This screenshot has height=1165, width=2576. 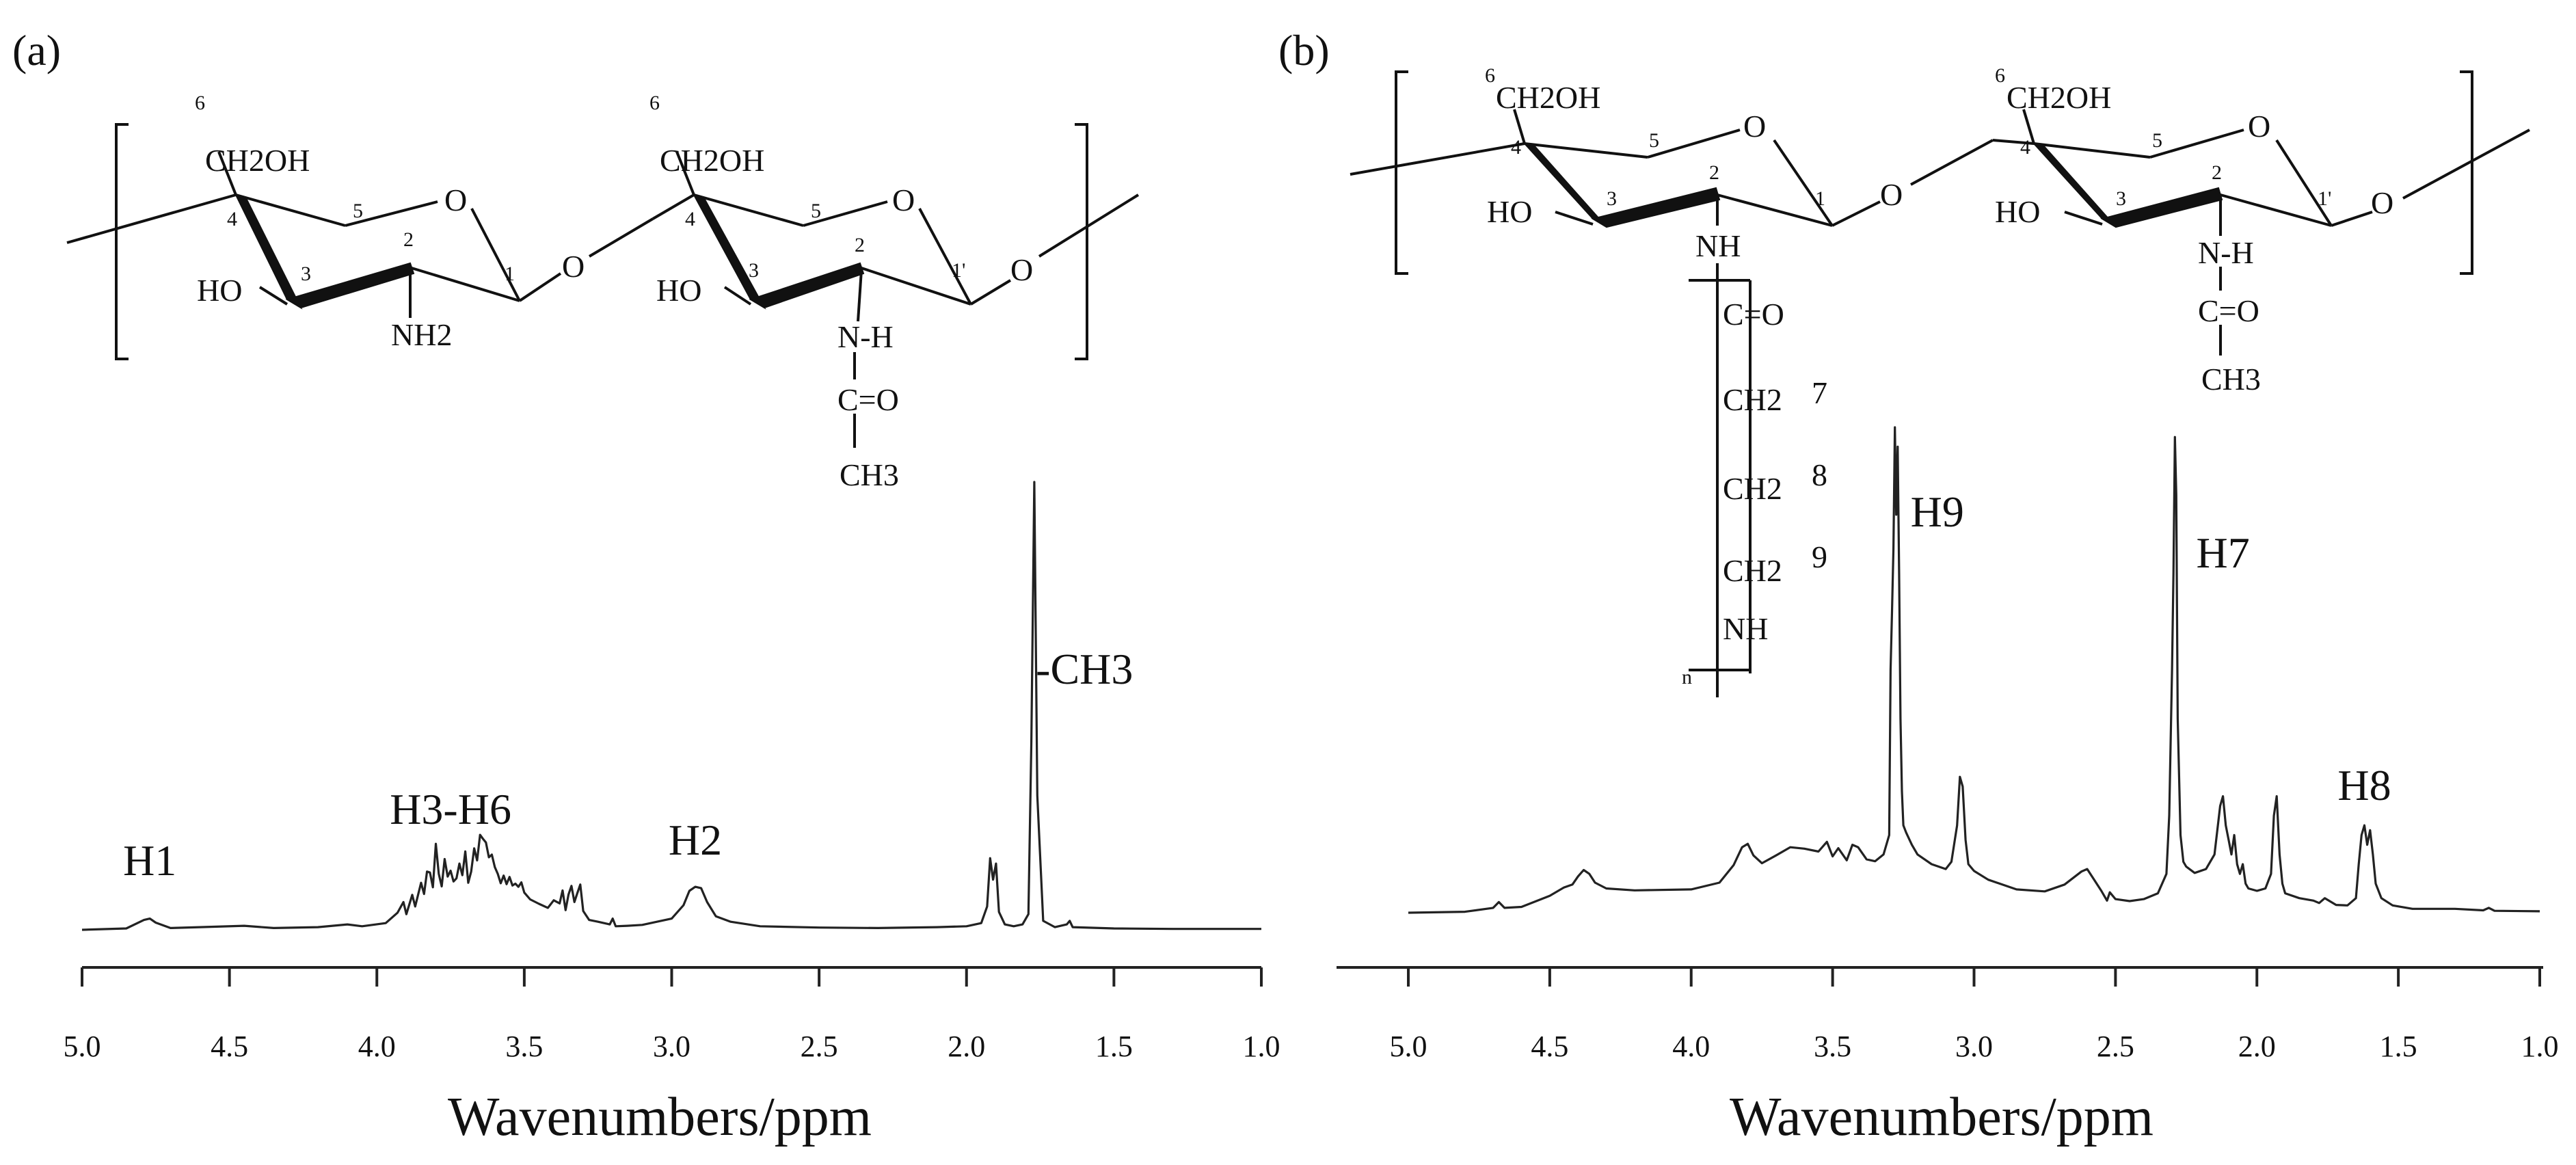 I want to click on x-axis-label-b: Wavenumbers/ppm, so click(x=1942, y=1117).